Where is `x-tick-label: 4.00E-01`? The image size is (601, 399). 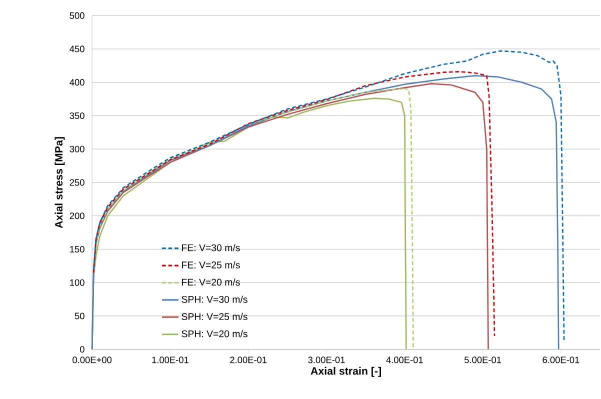 x-tick-label: 4.00E-01 is located at coordinates (404, 360).